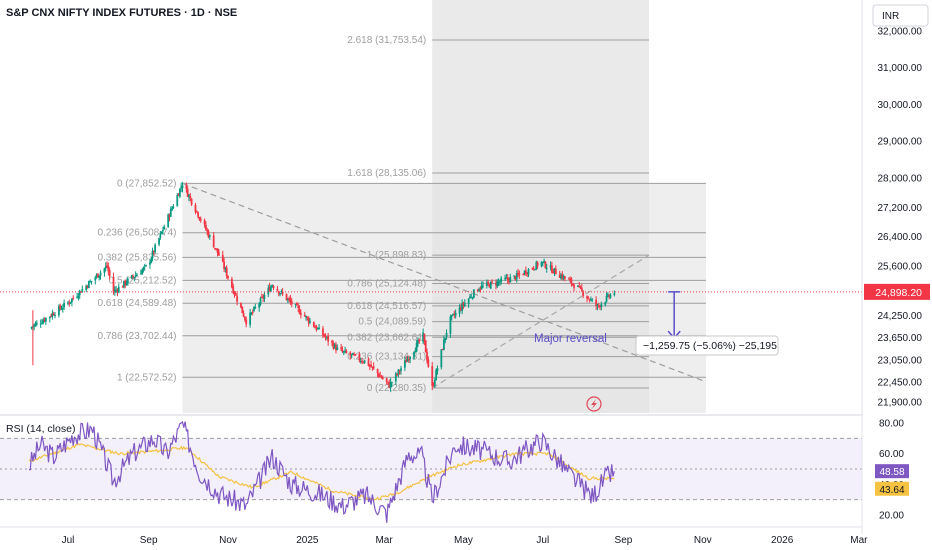 The width and height of the screenshot is (932, 550). What do you see at coordinates (900, 178) in the screenshot?
I see `price-tick-label: 28,000.00` at bounding box center [900, 178].